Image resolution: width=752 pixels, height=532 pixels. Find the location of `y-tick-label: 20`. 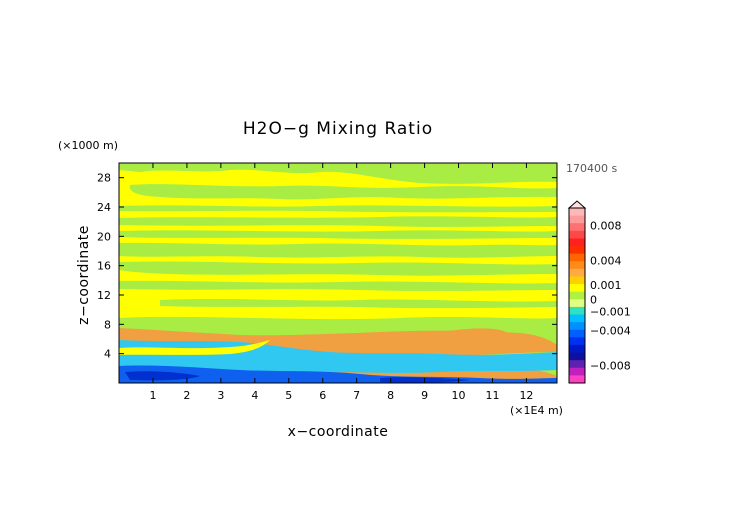

y-tick-label: 20 is located at coordinates (104, 236).